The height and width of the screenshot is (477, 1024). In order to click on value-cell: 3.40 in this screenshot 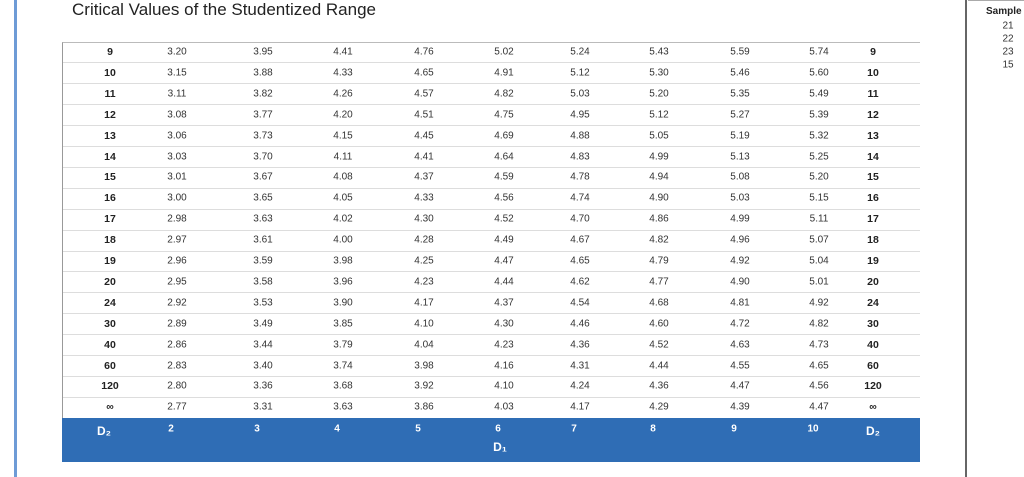, I will do `click(263, 365)`.